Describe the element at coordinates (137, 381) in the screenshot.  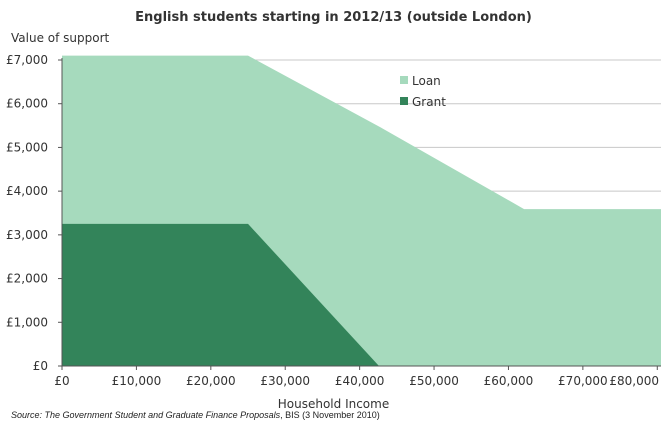
I see `x-tick-label: £10,000` at that location.